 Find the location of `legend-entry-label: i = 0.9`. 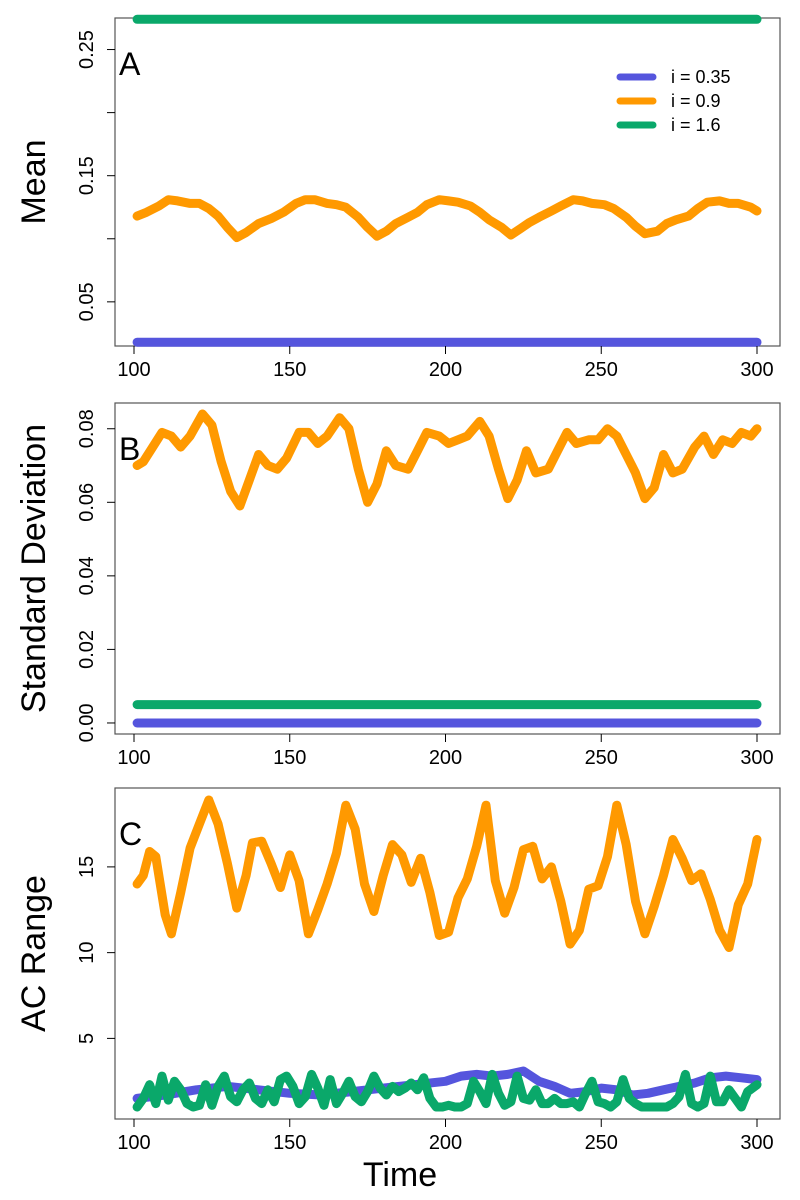

legend-entry-label: i = 0.9 is located at coordinates (696, 101).